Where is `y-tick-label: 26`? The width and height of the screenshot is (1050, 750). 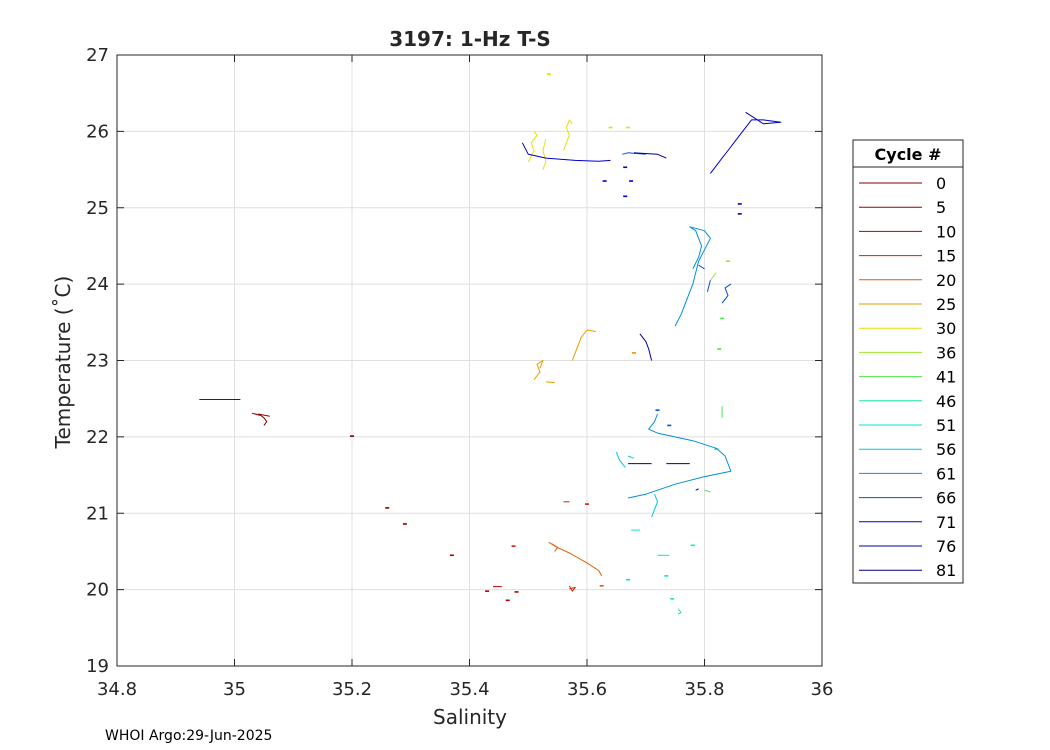 y-tick-label: 26 is located at coordinates (97, 131).